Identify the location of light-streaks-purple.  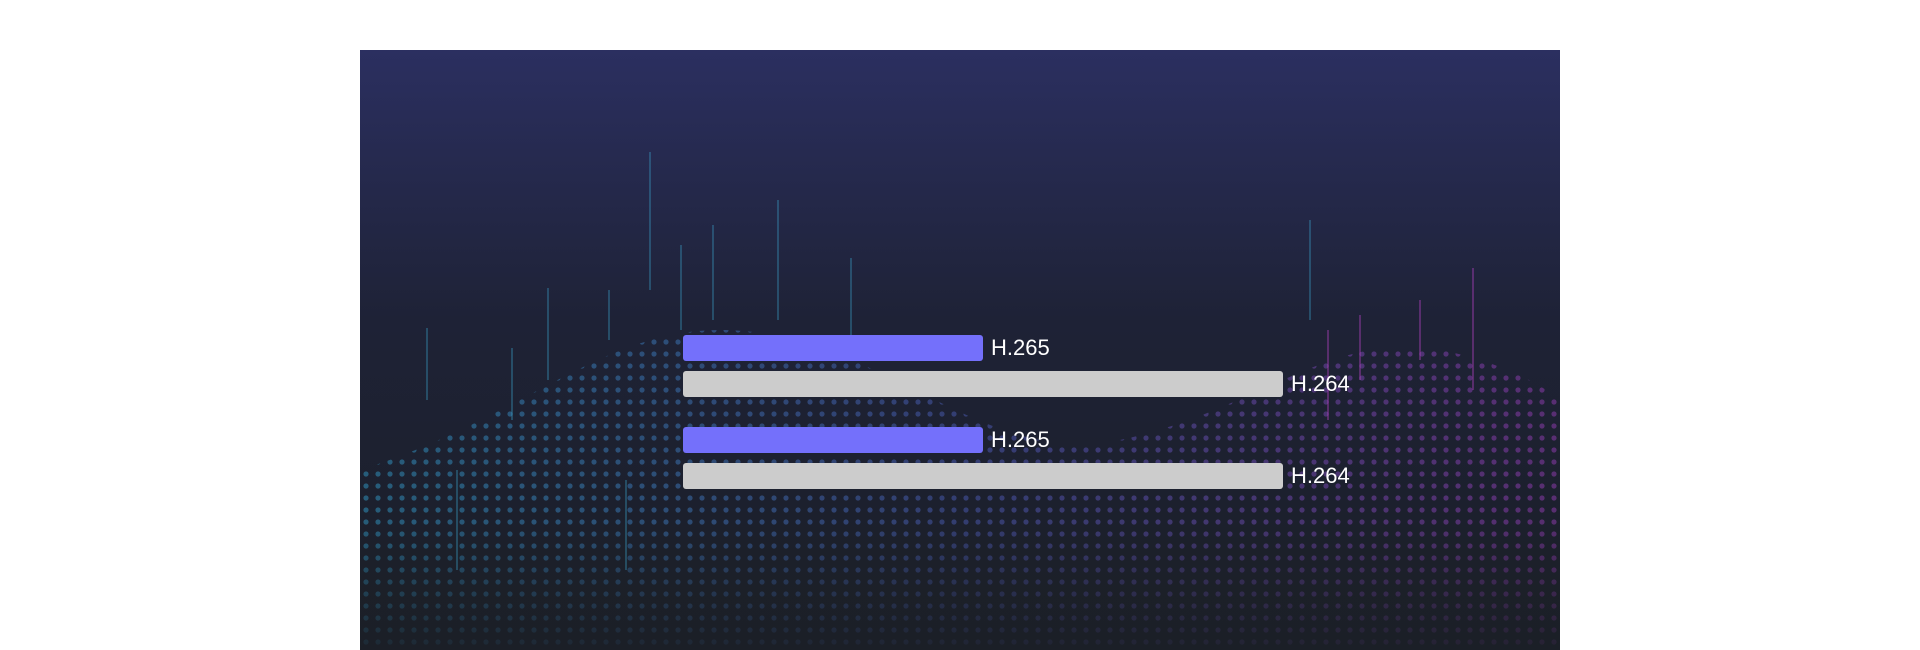
(1400, 344).